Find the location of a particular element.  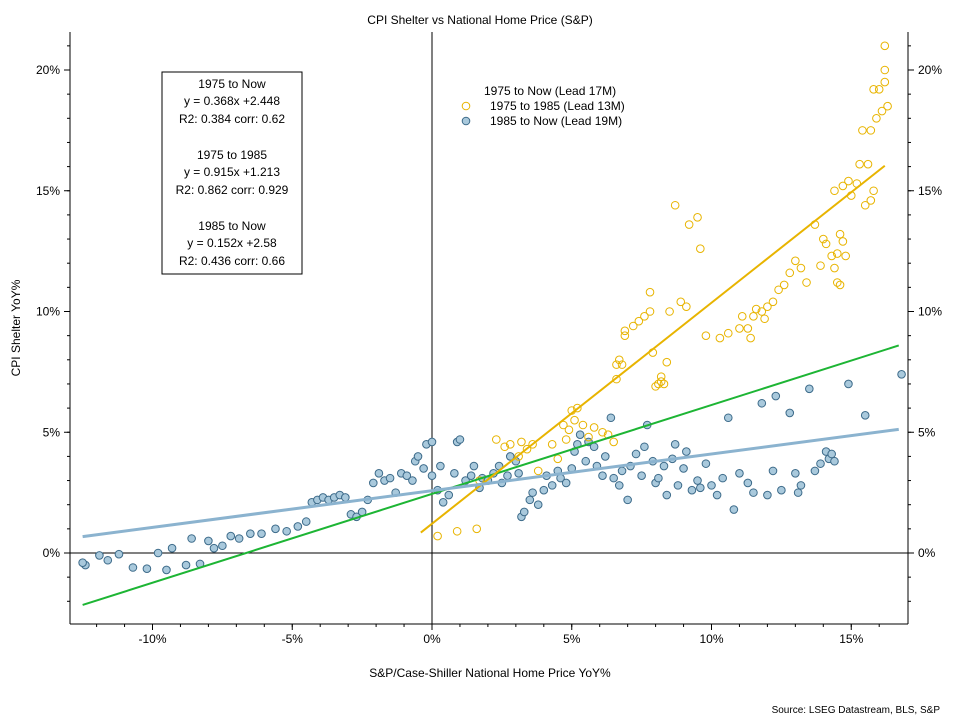

x-tick-label: -10% is located at coordinates (152, 639).